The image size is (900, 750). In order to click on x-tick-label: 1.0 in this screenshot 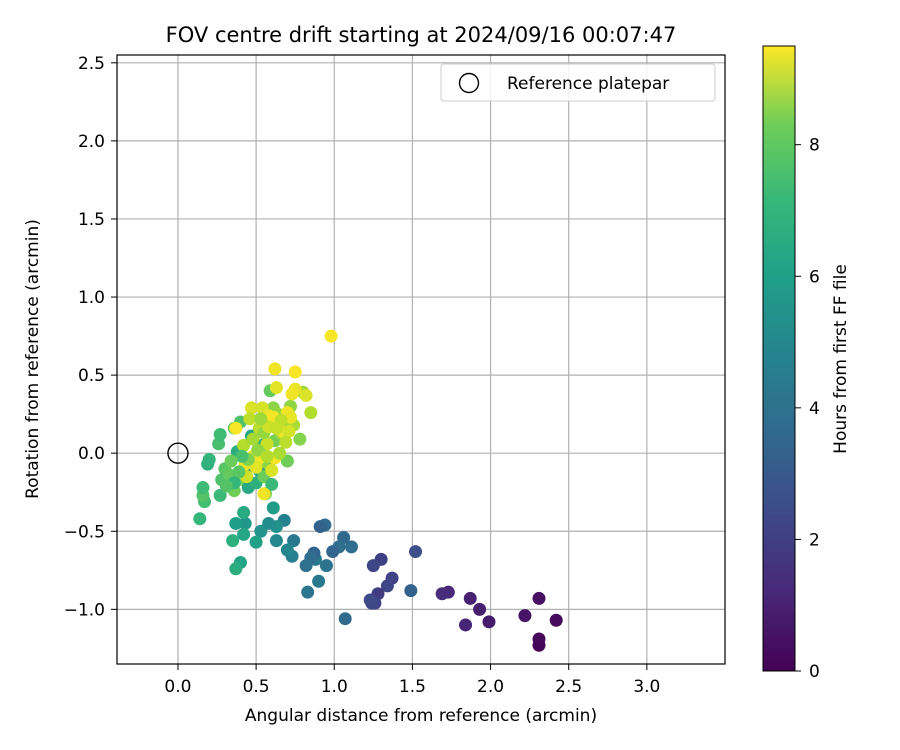, I will do `click(334, 687)`.